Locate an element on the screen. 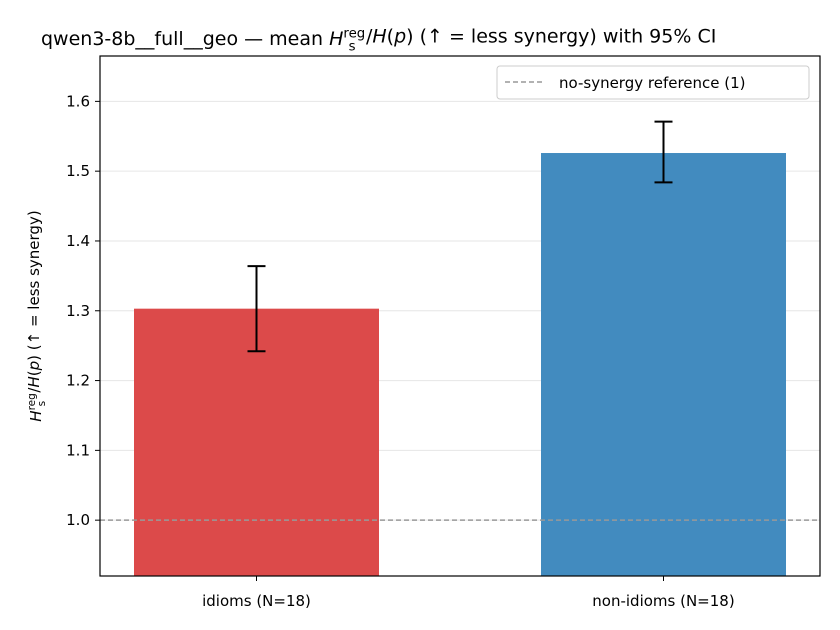 This screenshot has height=630, width=840. legend: no-synergy reference (1) is located at coordinates (653, 82).